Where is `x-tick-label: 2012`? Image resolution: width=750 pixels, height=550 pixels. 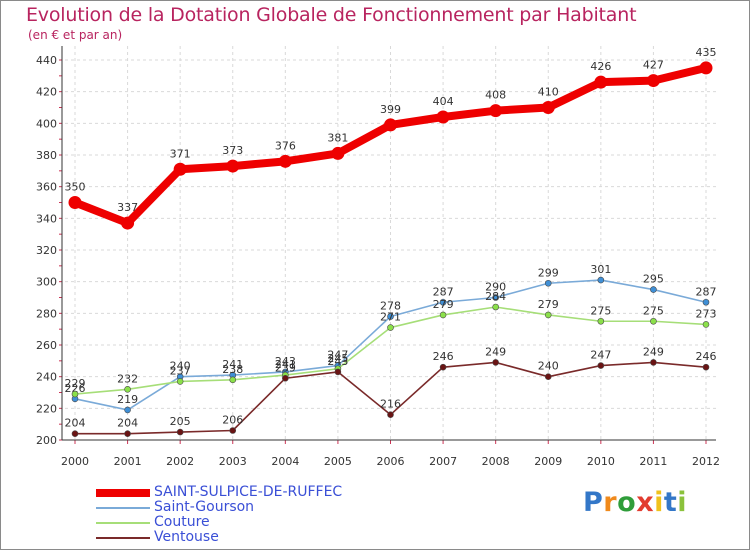 x-tick-label: 2012 is located at coordinates (706, 461).